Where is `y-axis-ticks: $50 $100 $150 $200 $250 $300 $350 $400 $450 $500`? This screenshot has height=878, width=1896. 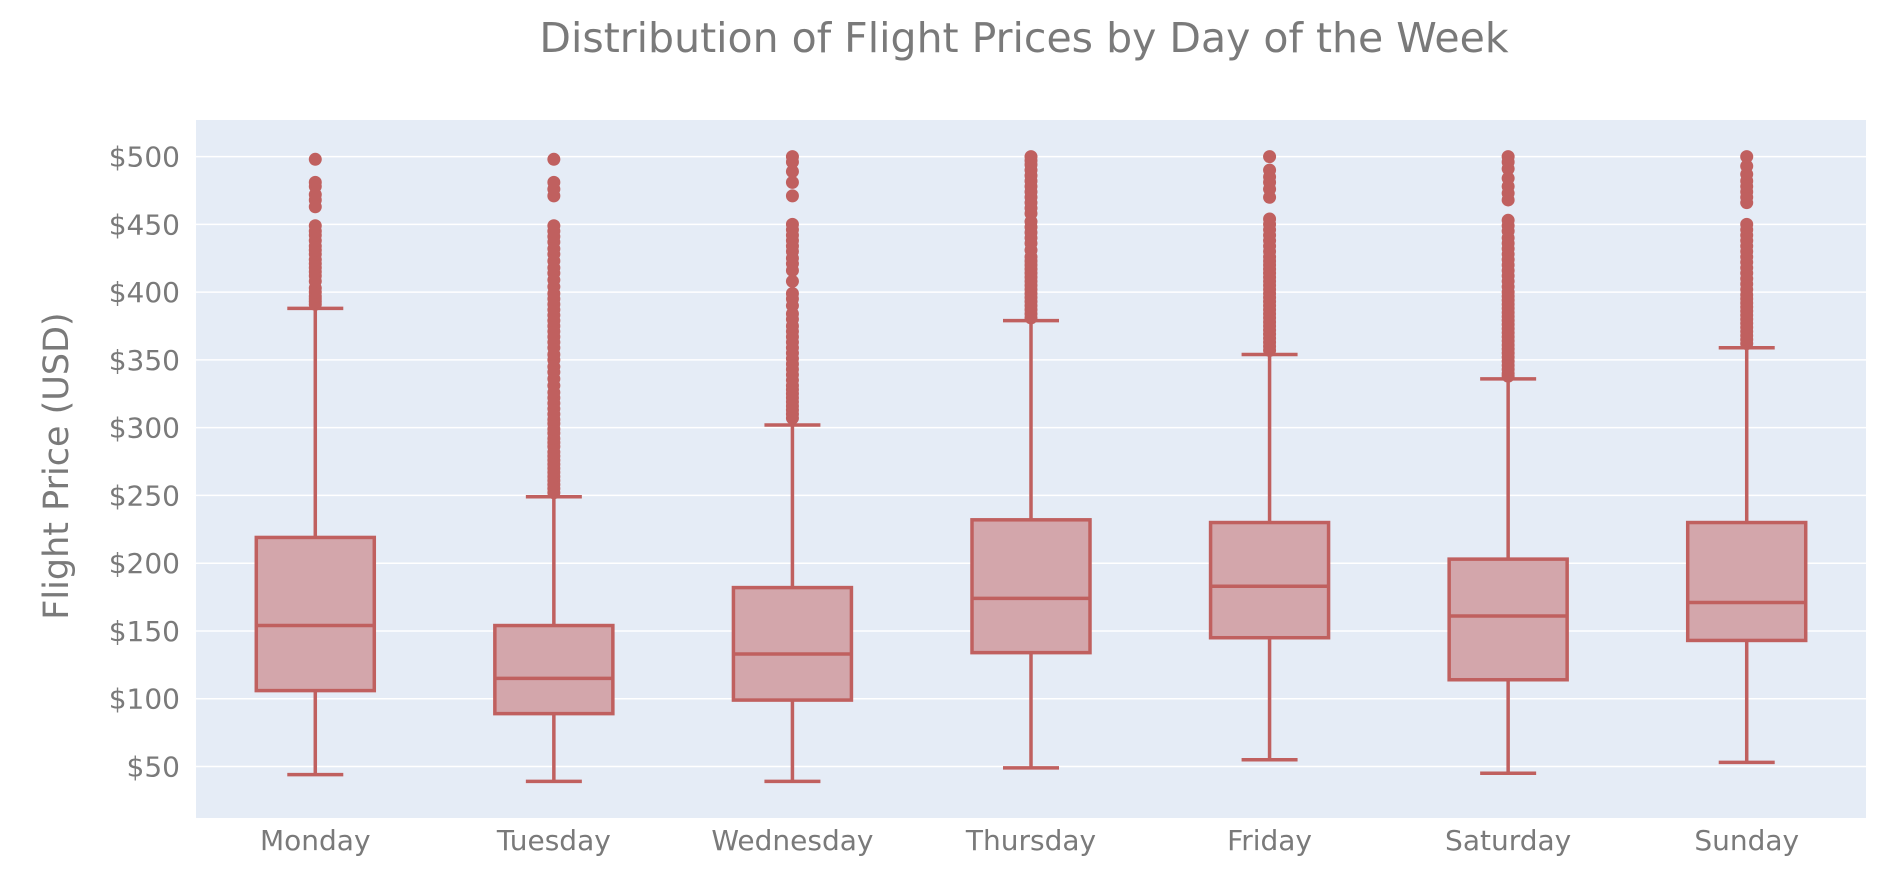
y-axis-ticks: $50 $100 $150 $200 $250 $300 $350 $400 $450 $500 is located at coordinates (144, 462).